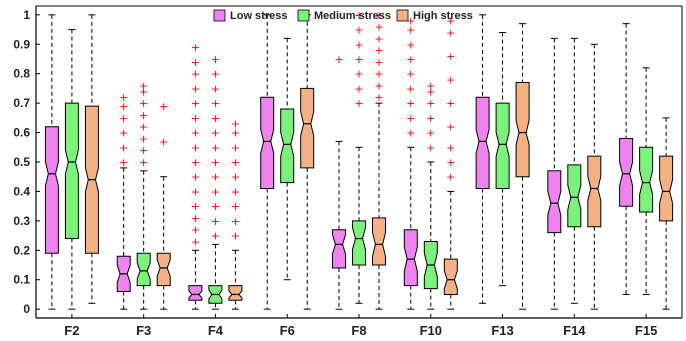 The width and height of the screenshot is (686, 341). What do you see at coordinates (26, 15) in the screenshot?
I see `y-tick-label: 1` at bounding box center [26, 15].